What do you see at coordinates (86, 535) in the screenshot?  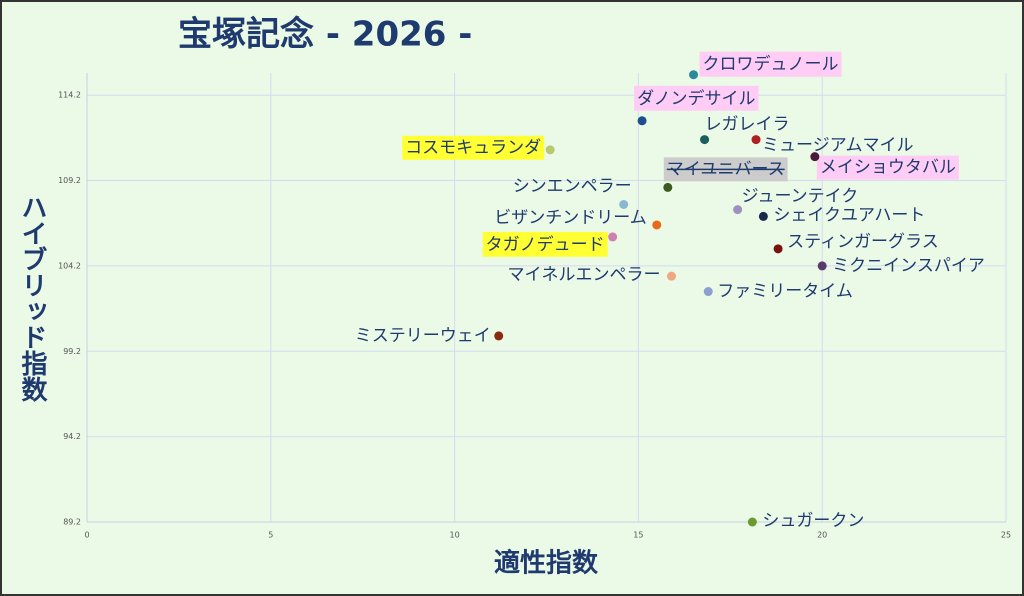 I see `x-tick-label: 0` at bounding box center [86, 535].